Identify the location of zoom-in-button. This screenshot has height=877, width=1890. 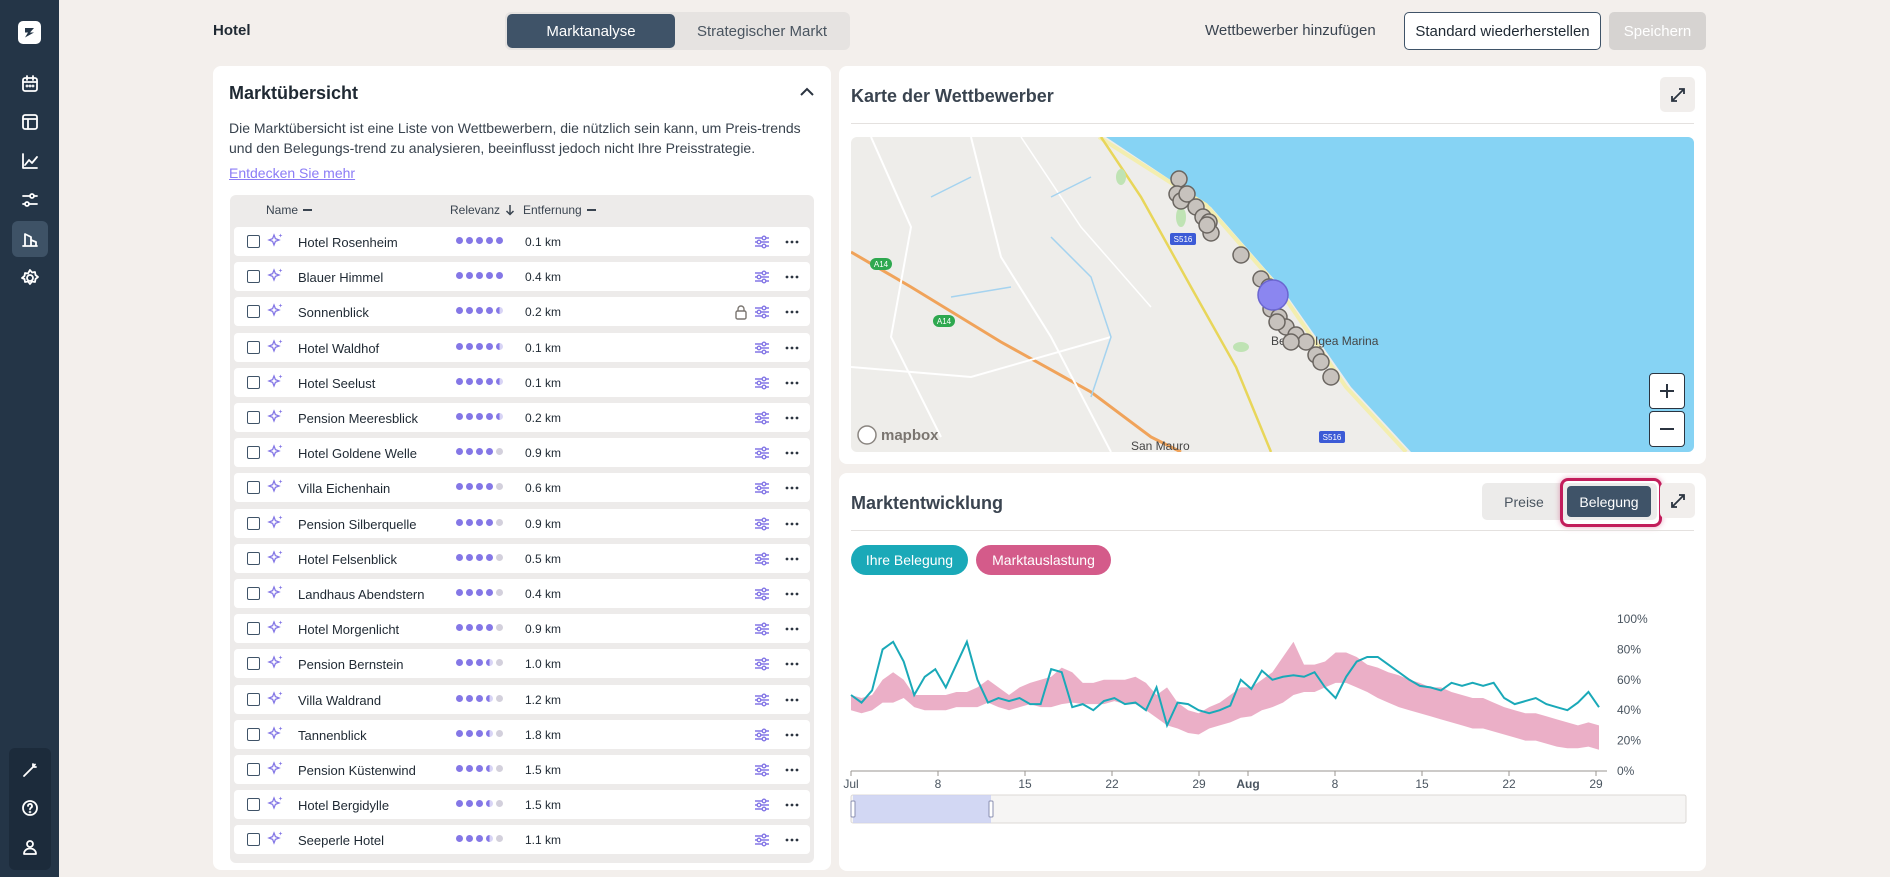
(1667, 391).